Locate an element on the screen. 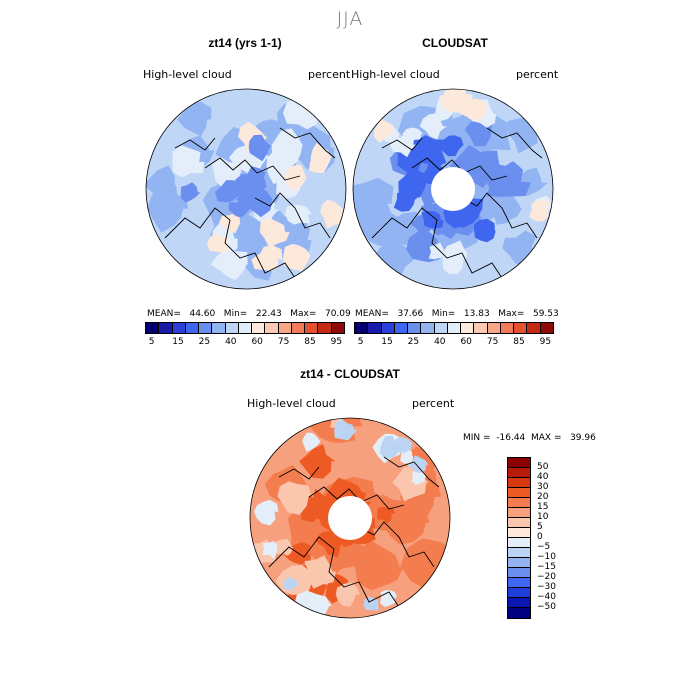 The image size is (700, 700). panel1-colorbar-ticks: 5 15 25 40 60 75 85 95 is located at coordinates (244, 343).